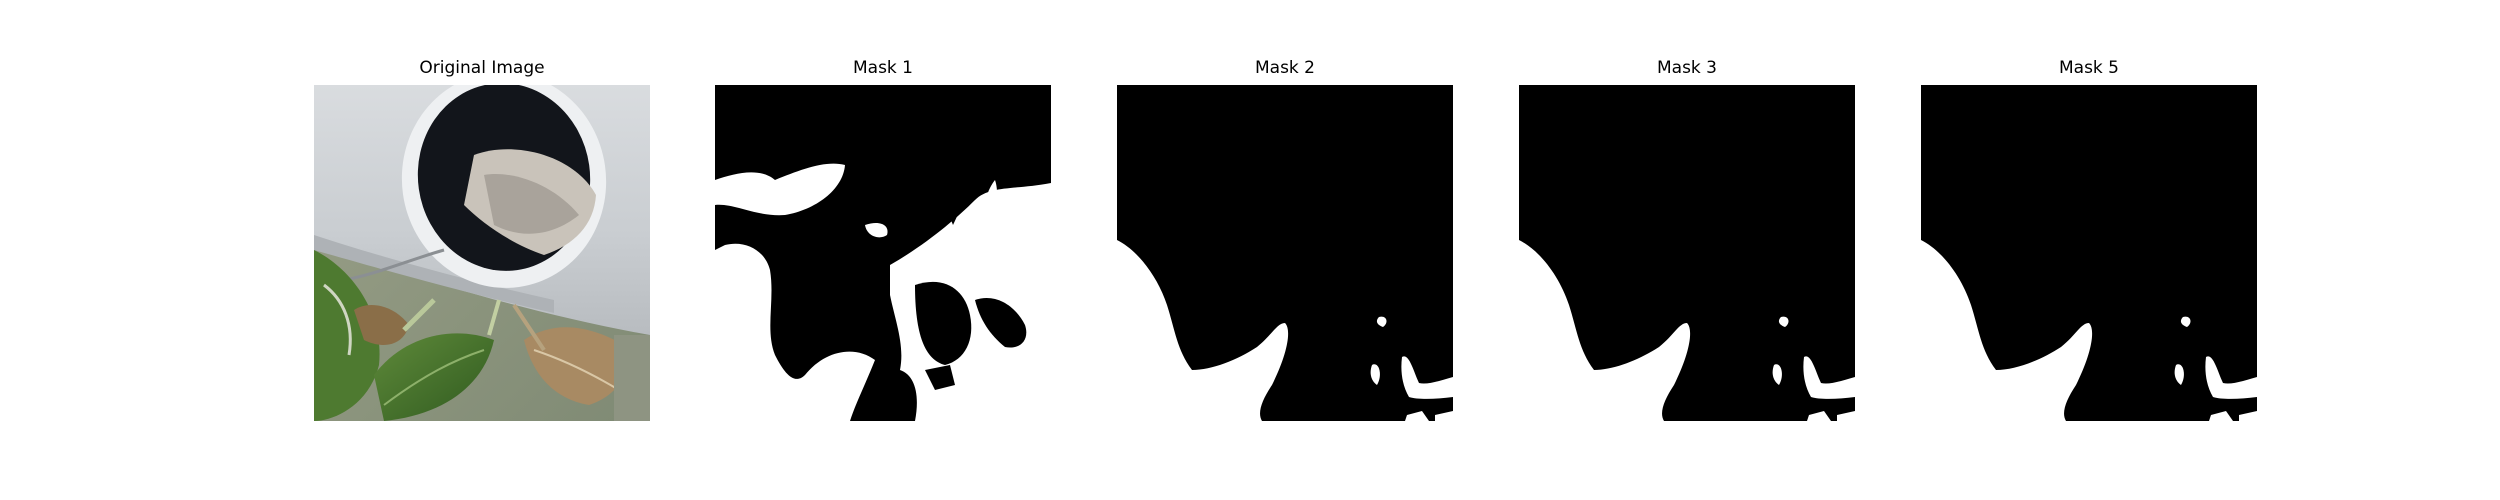 The image size is (2500, 500). Describe the element at coordinates (1686, 68) in the screenshot. I see `panel-title: Mask 3` at that location.